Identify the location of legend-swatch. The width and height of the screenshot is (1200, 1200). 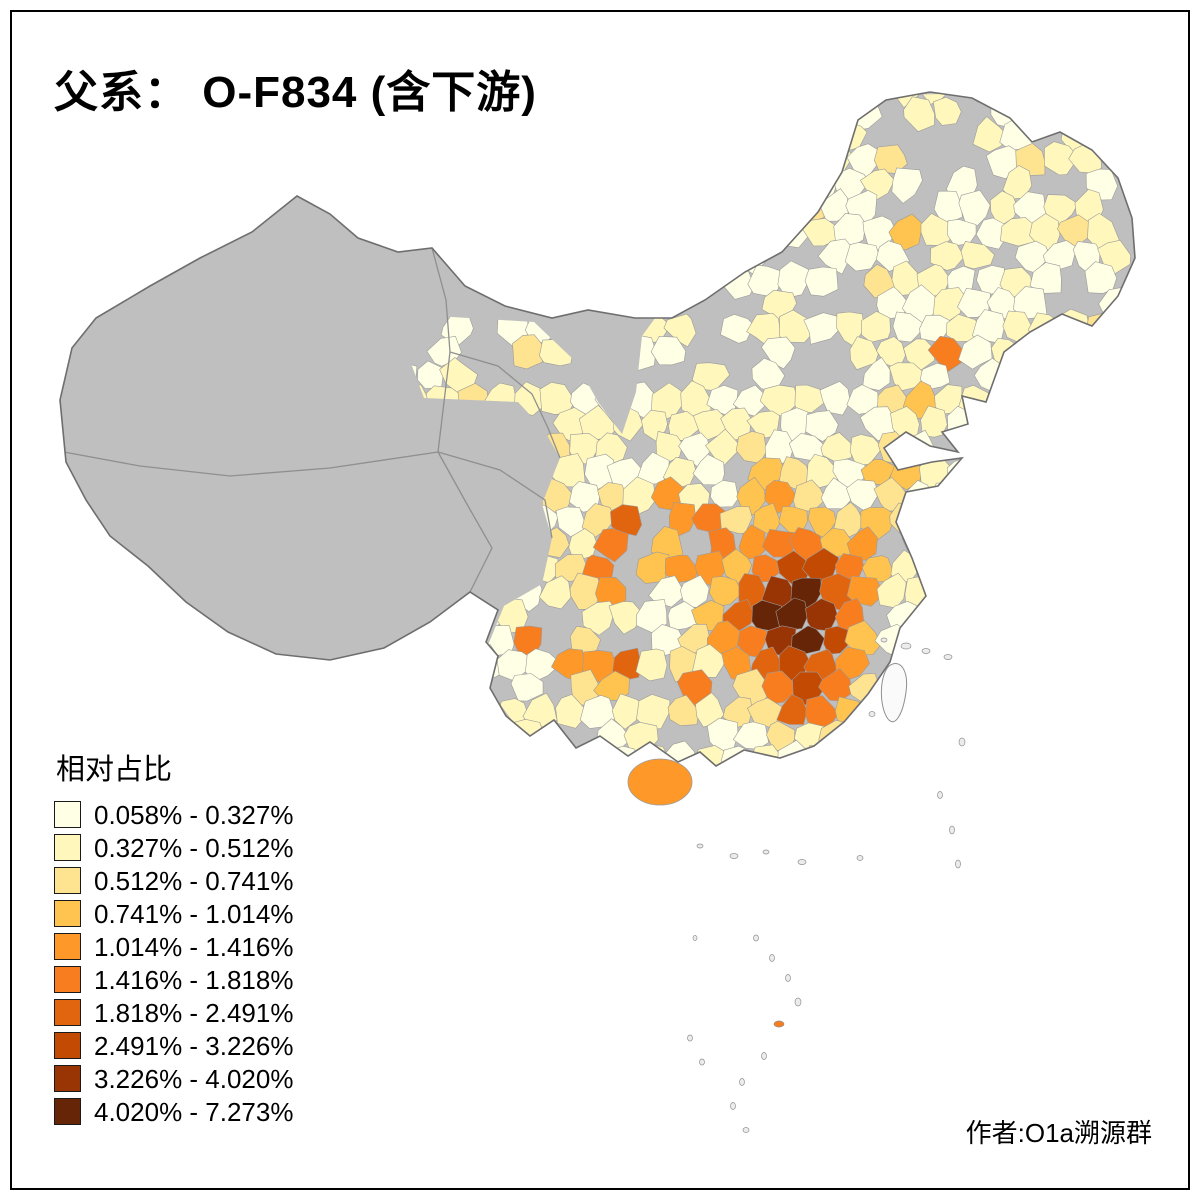
(67, 1111).